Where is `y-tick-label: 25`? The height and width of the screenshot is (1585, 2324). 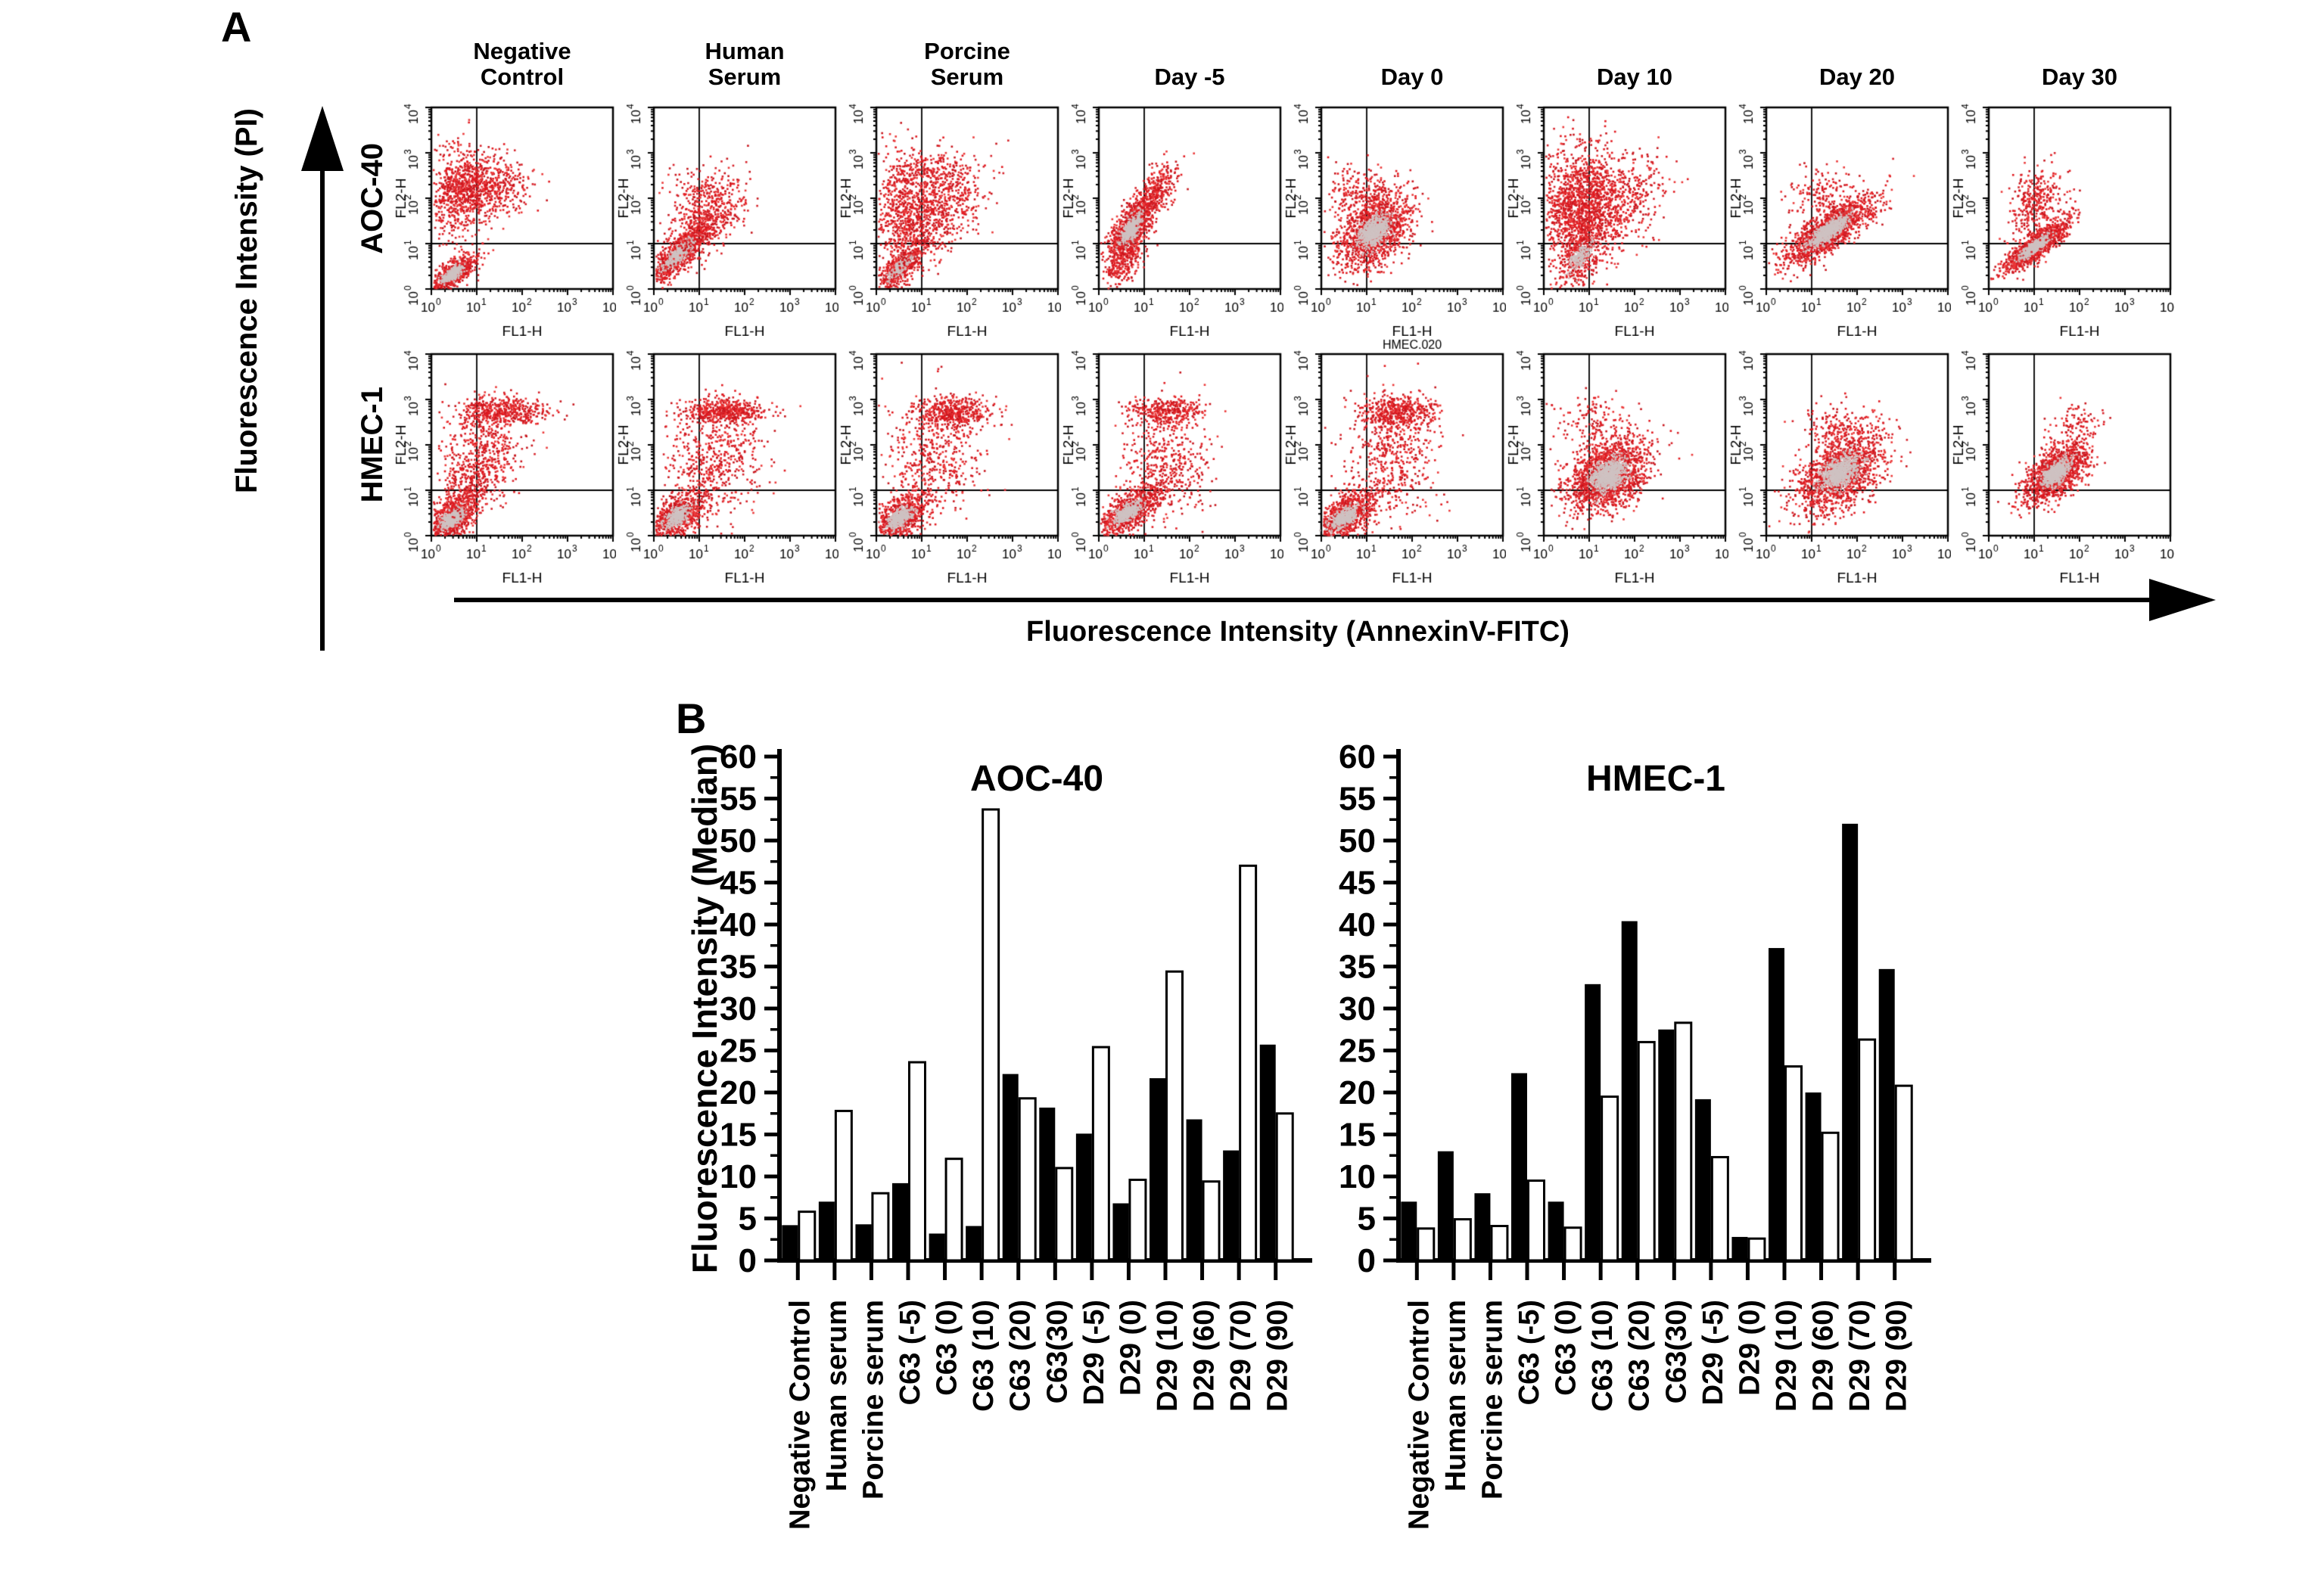
y-tick-label: 25 is located at coordinates (1358, 1052).